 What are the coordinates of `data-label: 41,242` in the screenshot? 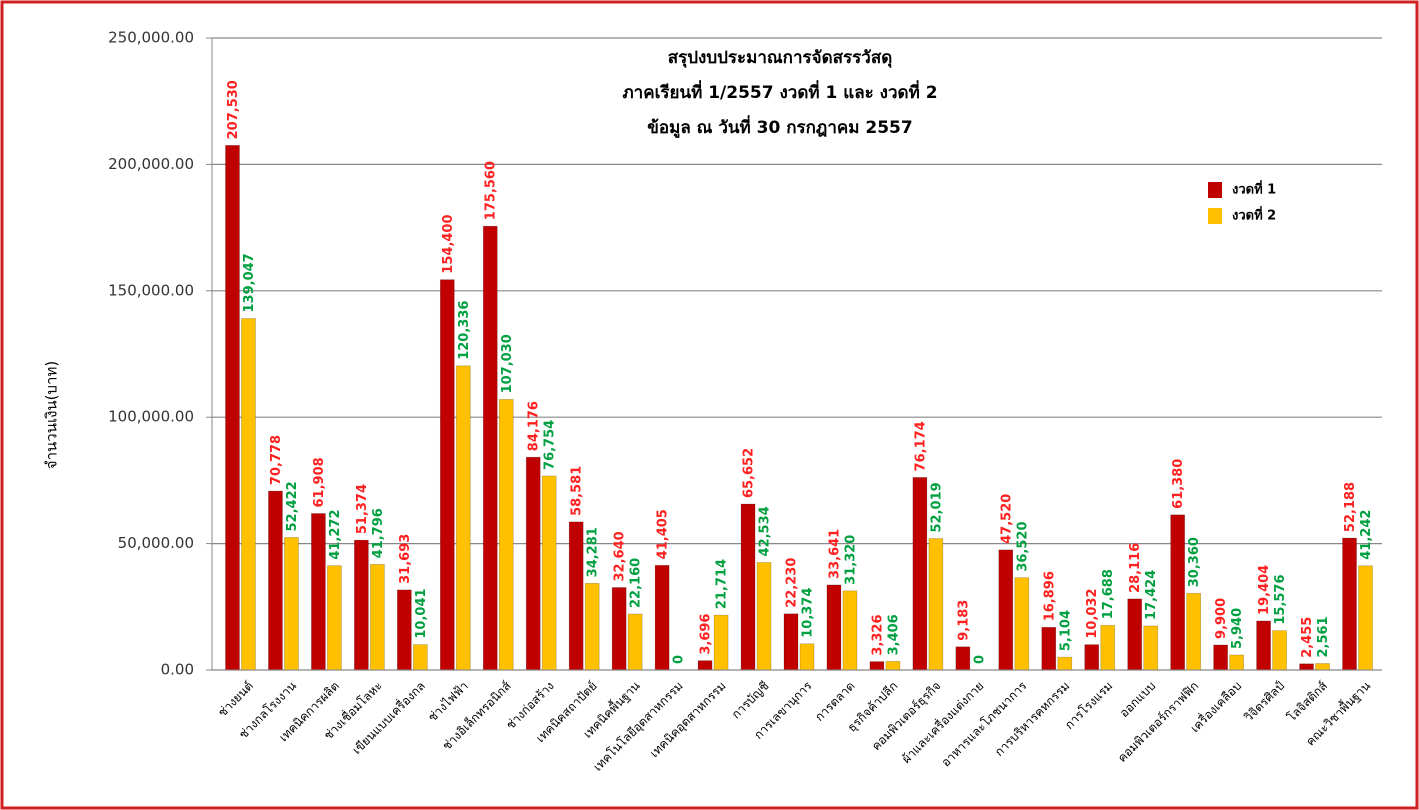 It's located at (1366, 535).